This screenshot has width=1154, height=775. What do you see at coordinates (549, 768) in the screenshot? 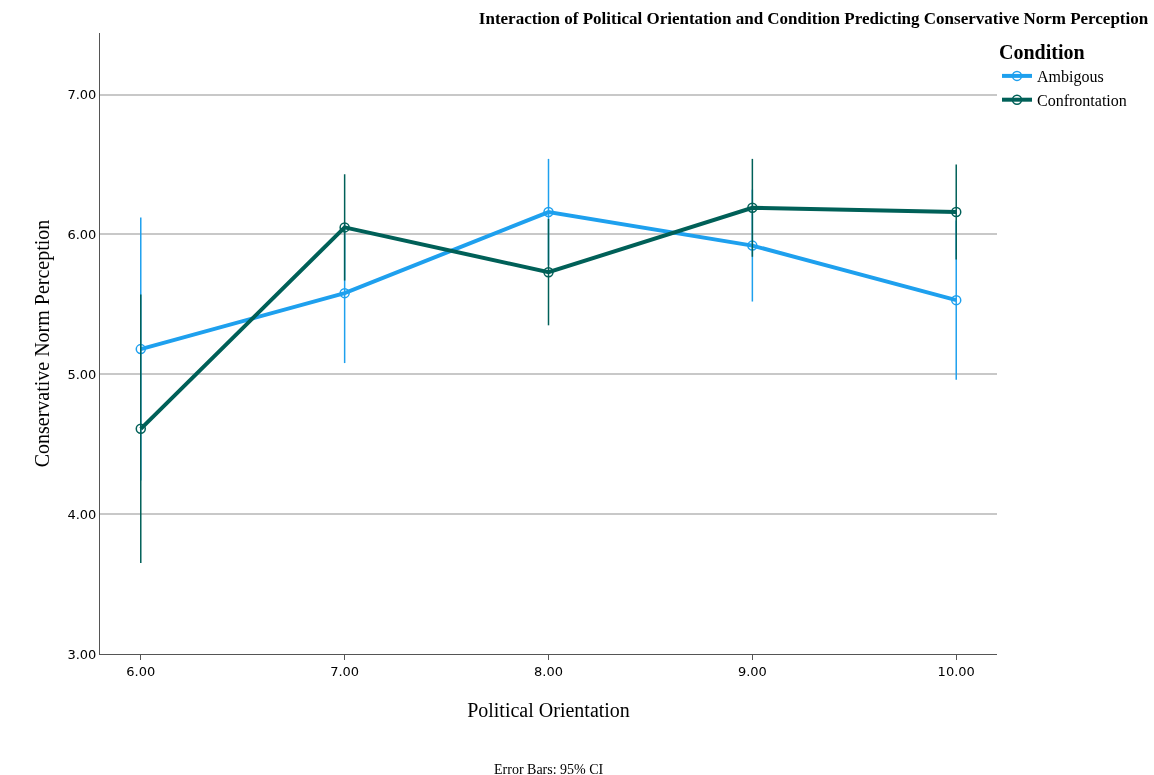
I see `text: Error Bars: 95% CI` at bounding box center [549, 768].